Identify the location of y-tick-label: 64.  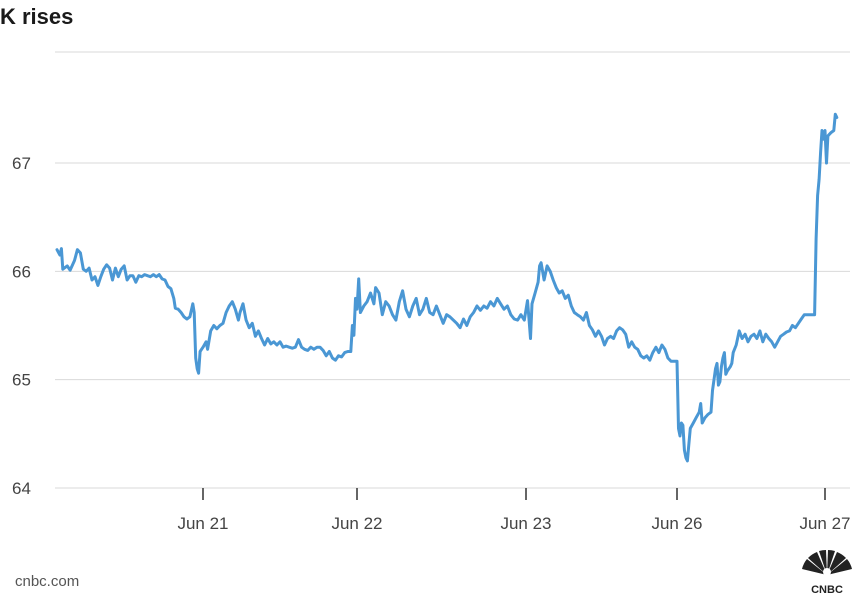
(21, 488).